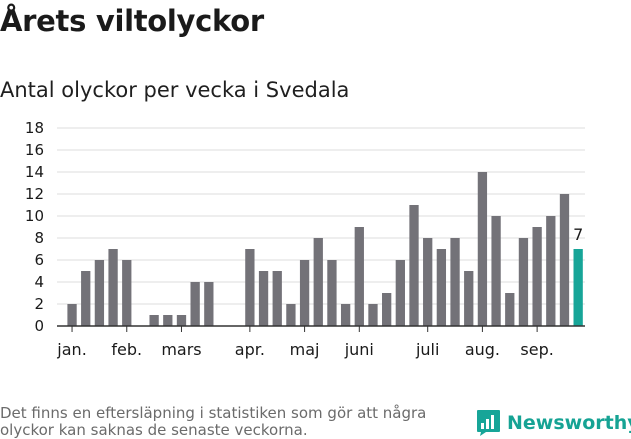  Describe the element at coordinates (34, 172) in the screenshot. I see `y-tick-label: 14` at that location.